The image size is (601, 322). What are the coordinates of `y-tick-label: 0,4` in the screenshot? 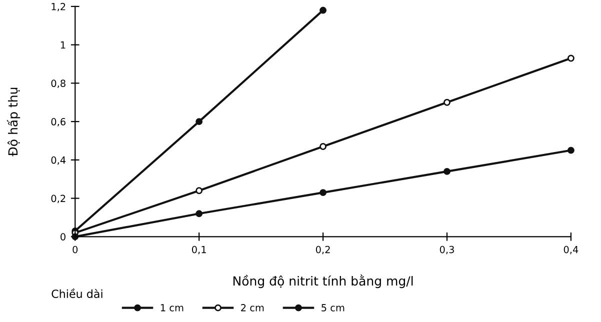 It's located at (58, 160).